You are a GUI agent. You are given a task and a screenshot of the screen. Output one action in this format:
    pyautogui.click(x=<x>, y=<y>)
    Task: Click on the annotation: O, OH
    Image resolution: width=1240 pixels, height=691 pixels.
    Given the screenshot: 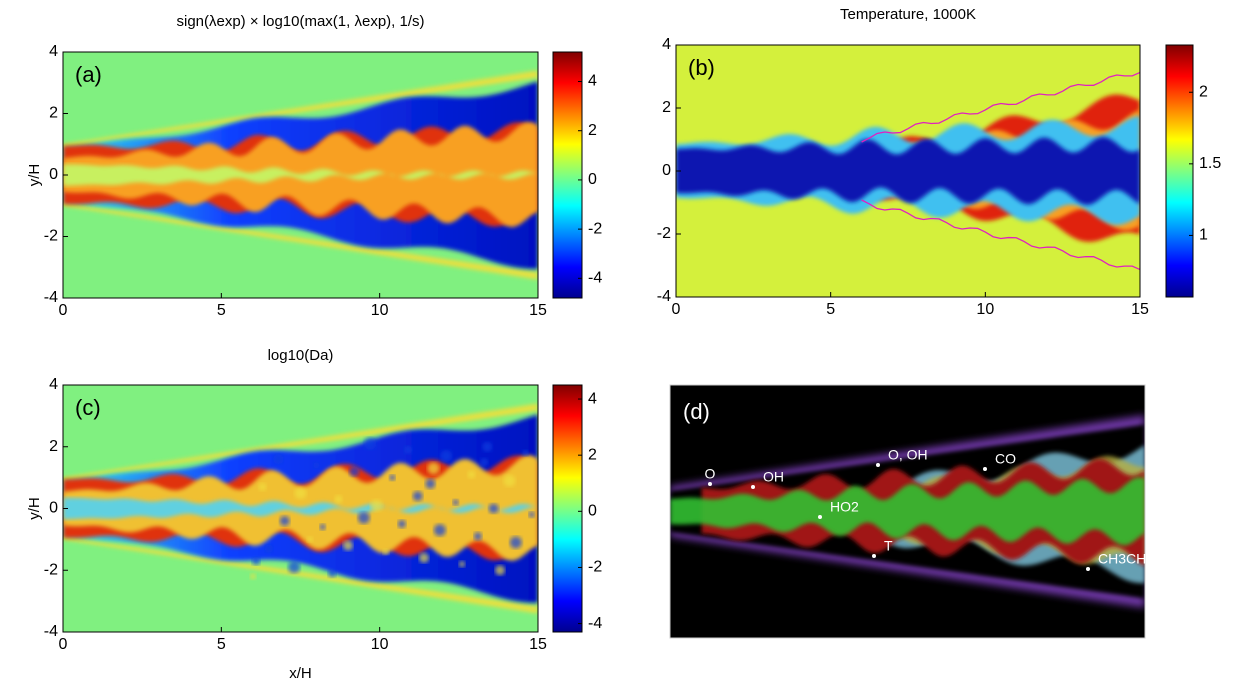 What is the action you would take?
    pyautogui.click(x=908, y=455)
    